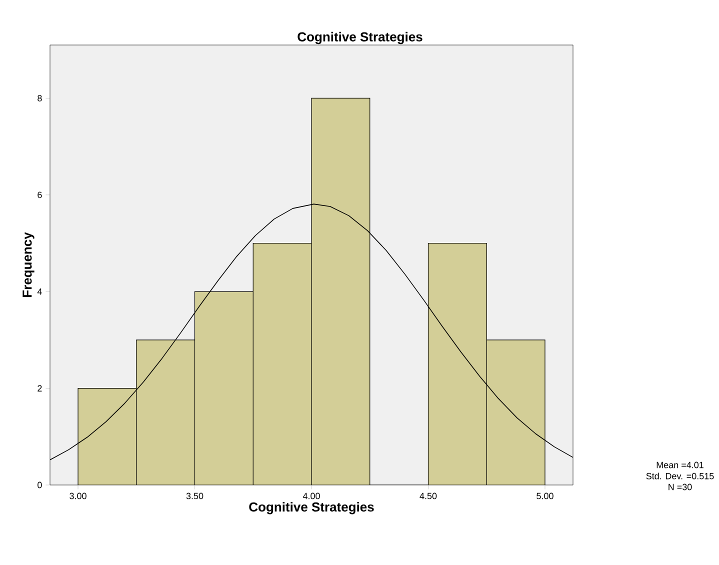  What do you see at coordinates (680, 487) in the screenshot?
I see `text: N =30` at bounding box center [680, 487].